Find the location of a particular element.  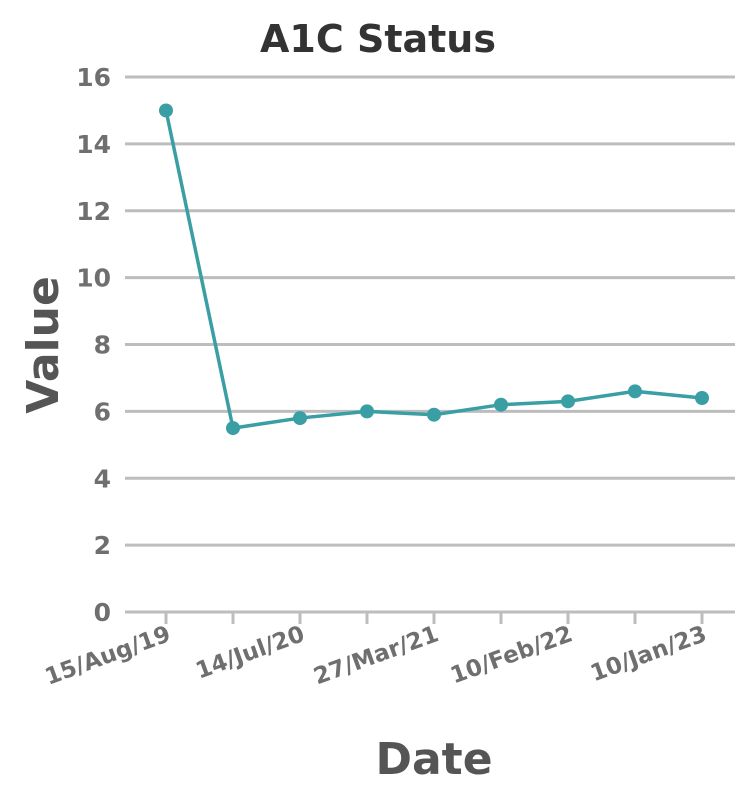

x-axis-title: Date is located at coordinates (433, 759).